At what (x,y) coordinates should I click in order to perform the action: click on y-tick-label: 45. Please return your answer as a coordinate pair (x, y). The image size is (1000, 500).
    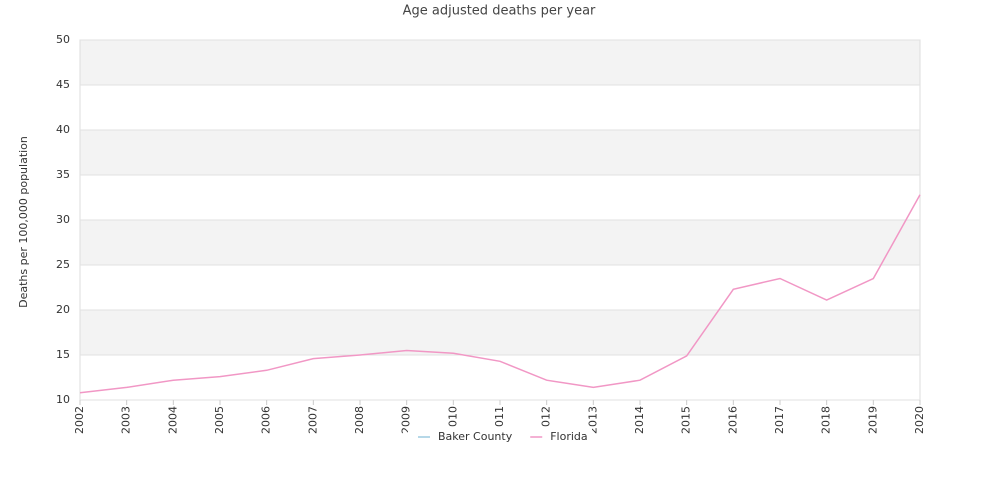
    Looking at the image, I should click on (63, 84).